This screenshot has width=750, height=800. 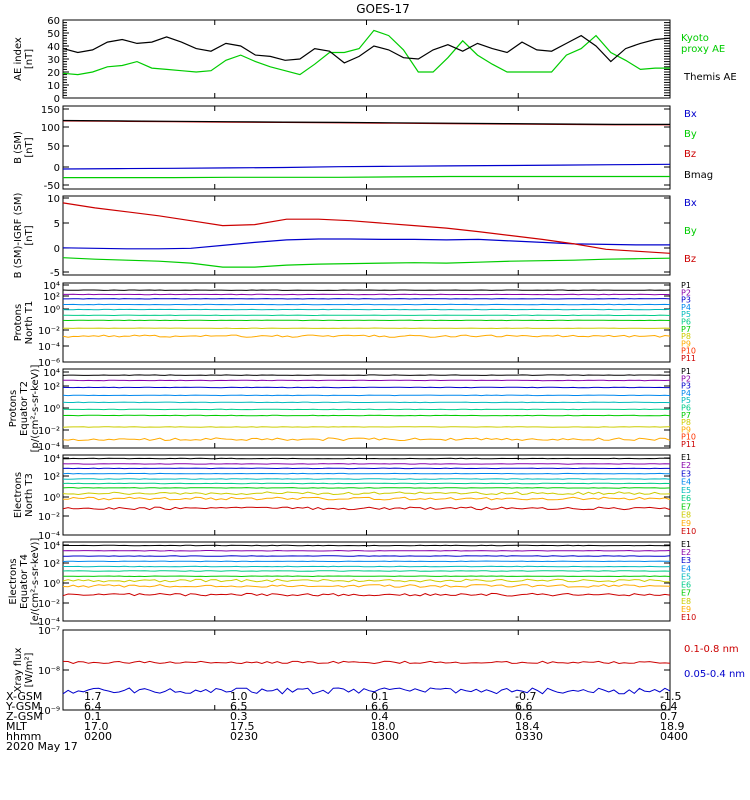 I want to click on series-line-e10, so click(x=366, y=508).